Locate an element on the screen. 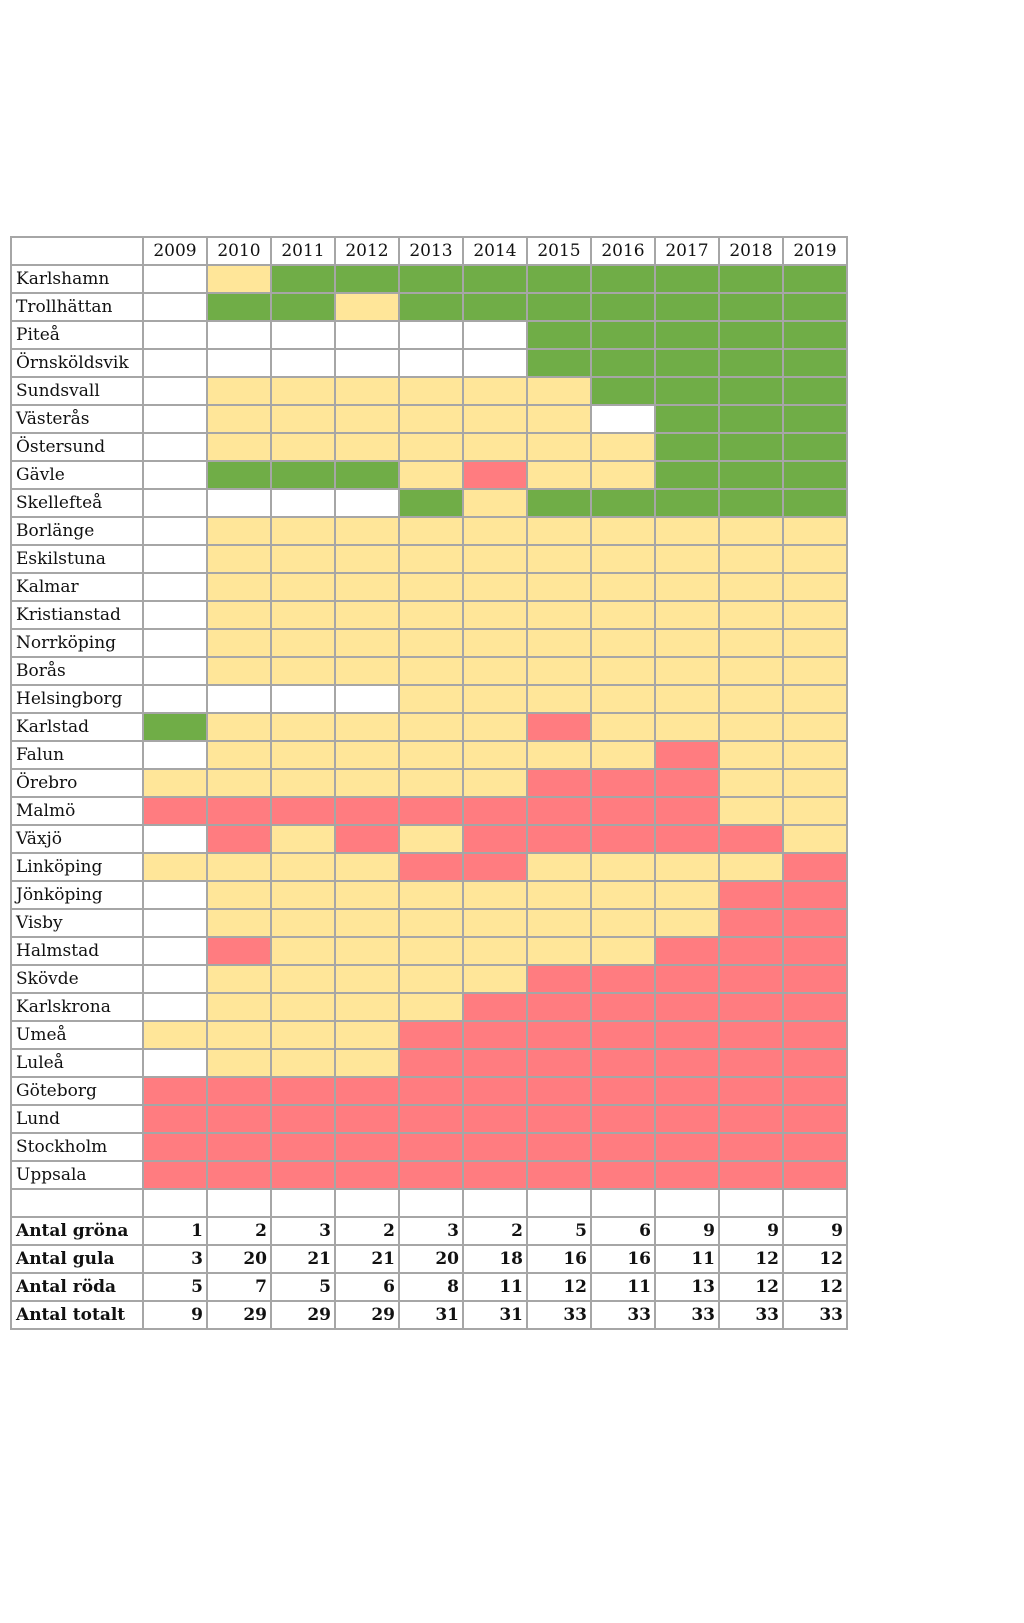 This screenshot has width=1024, height=1623. city-label: Örnsköldsvik is located at coordinates (77, 363).